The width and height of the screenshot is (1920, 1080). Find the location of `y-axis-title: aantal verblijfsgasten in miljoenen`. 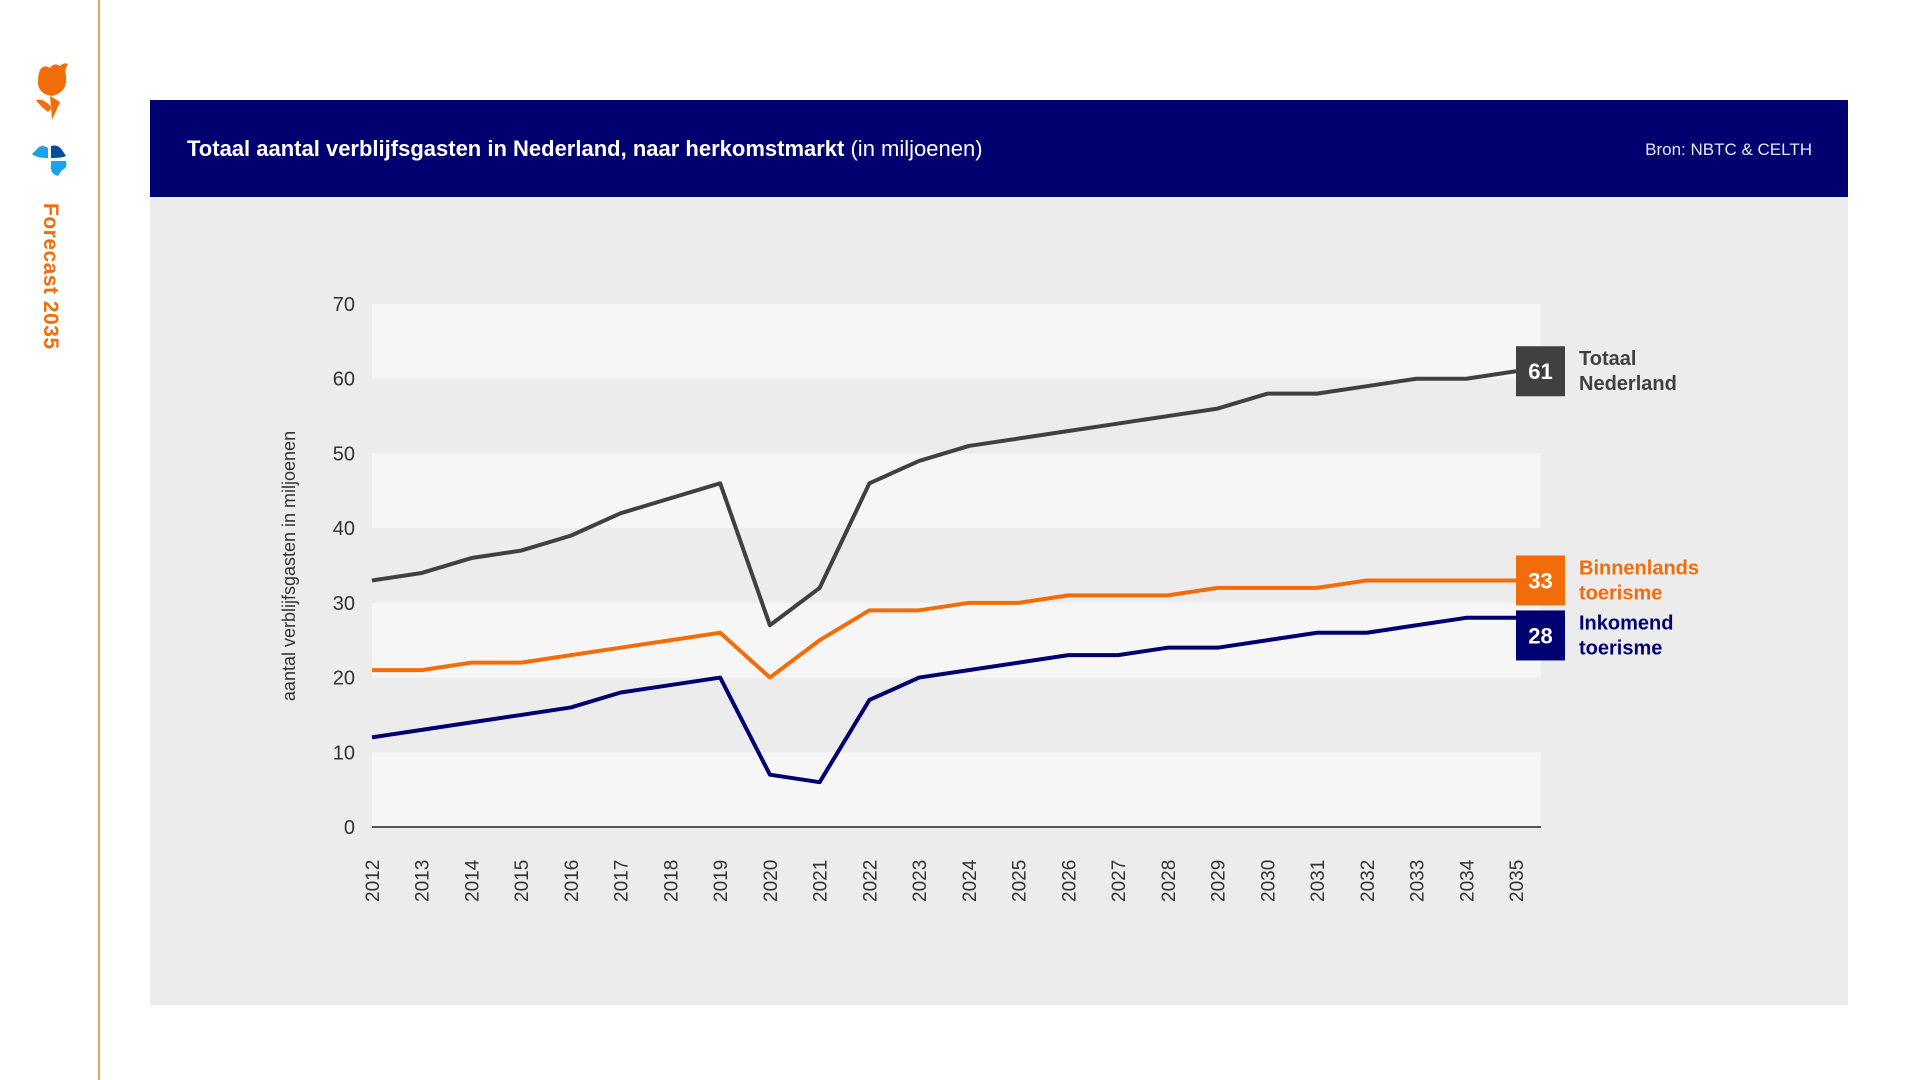

y-axis-title: aantal verblijfsgasten in miljoenen is located at coordinates (289, 566).